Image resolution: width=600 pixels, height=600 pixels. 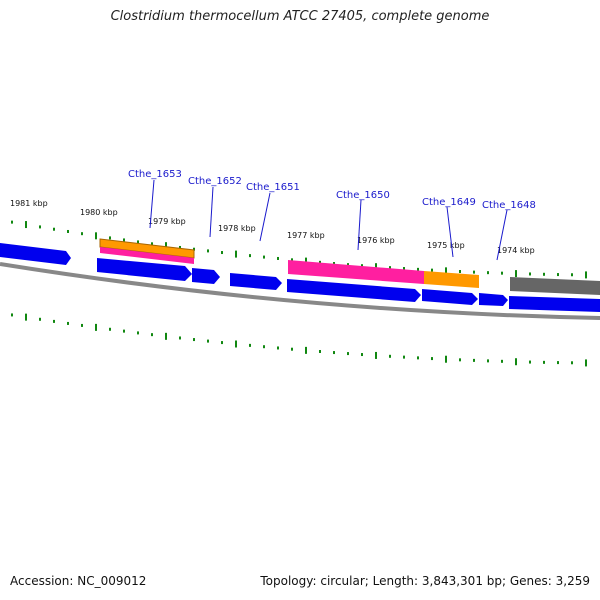 I want to click on kbp-label: 1980 kbp, so click(x=99, y=212).